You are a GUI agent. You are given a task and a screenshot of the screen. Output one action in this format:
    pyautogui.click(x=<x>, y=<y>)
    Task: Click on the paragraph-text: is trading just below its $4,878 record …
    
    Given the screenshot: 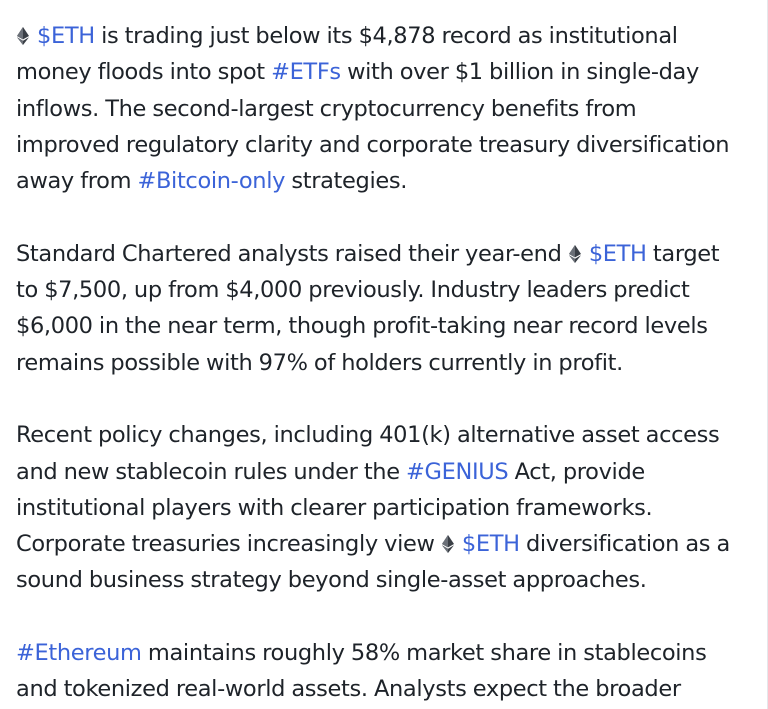 What is the action you would take?
    pyautogui.click(x=347, y=54)
    